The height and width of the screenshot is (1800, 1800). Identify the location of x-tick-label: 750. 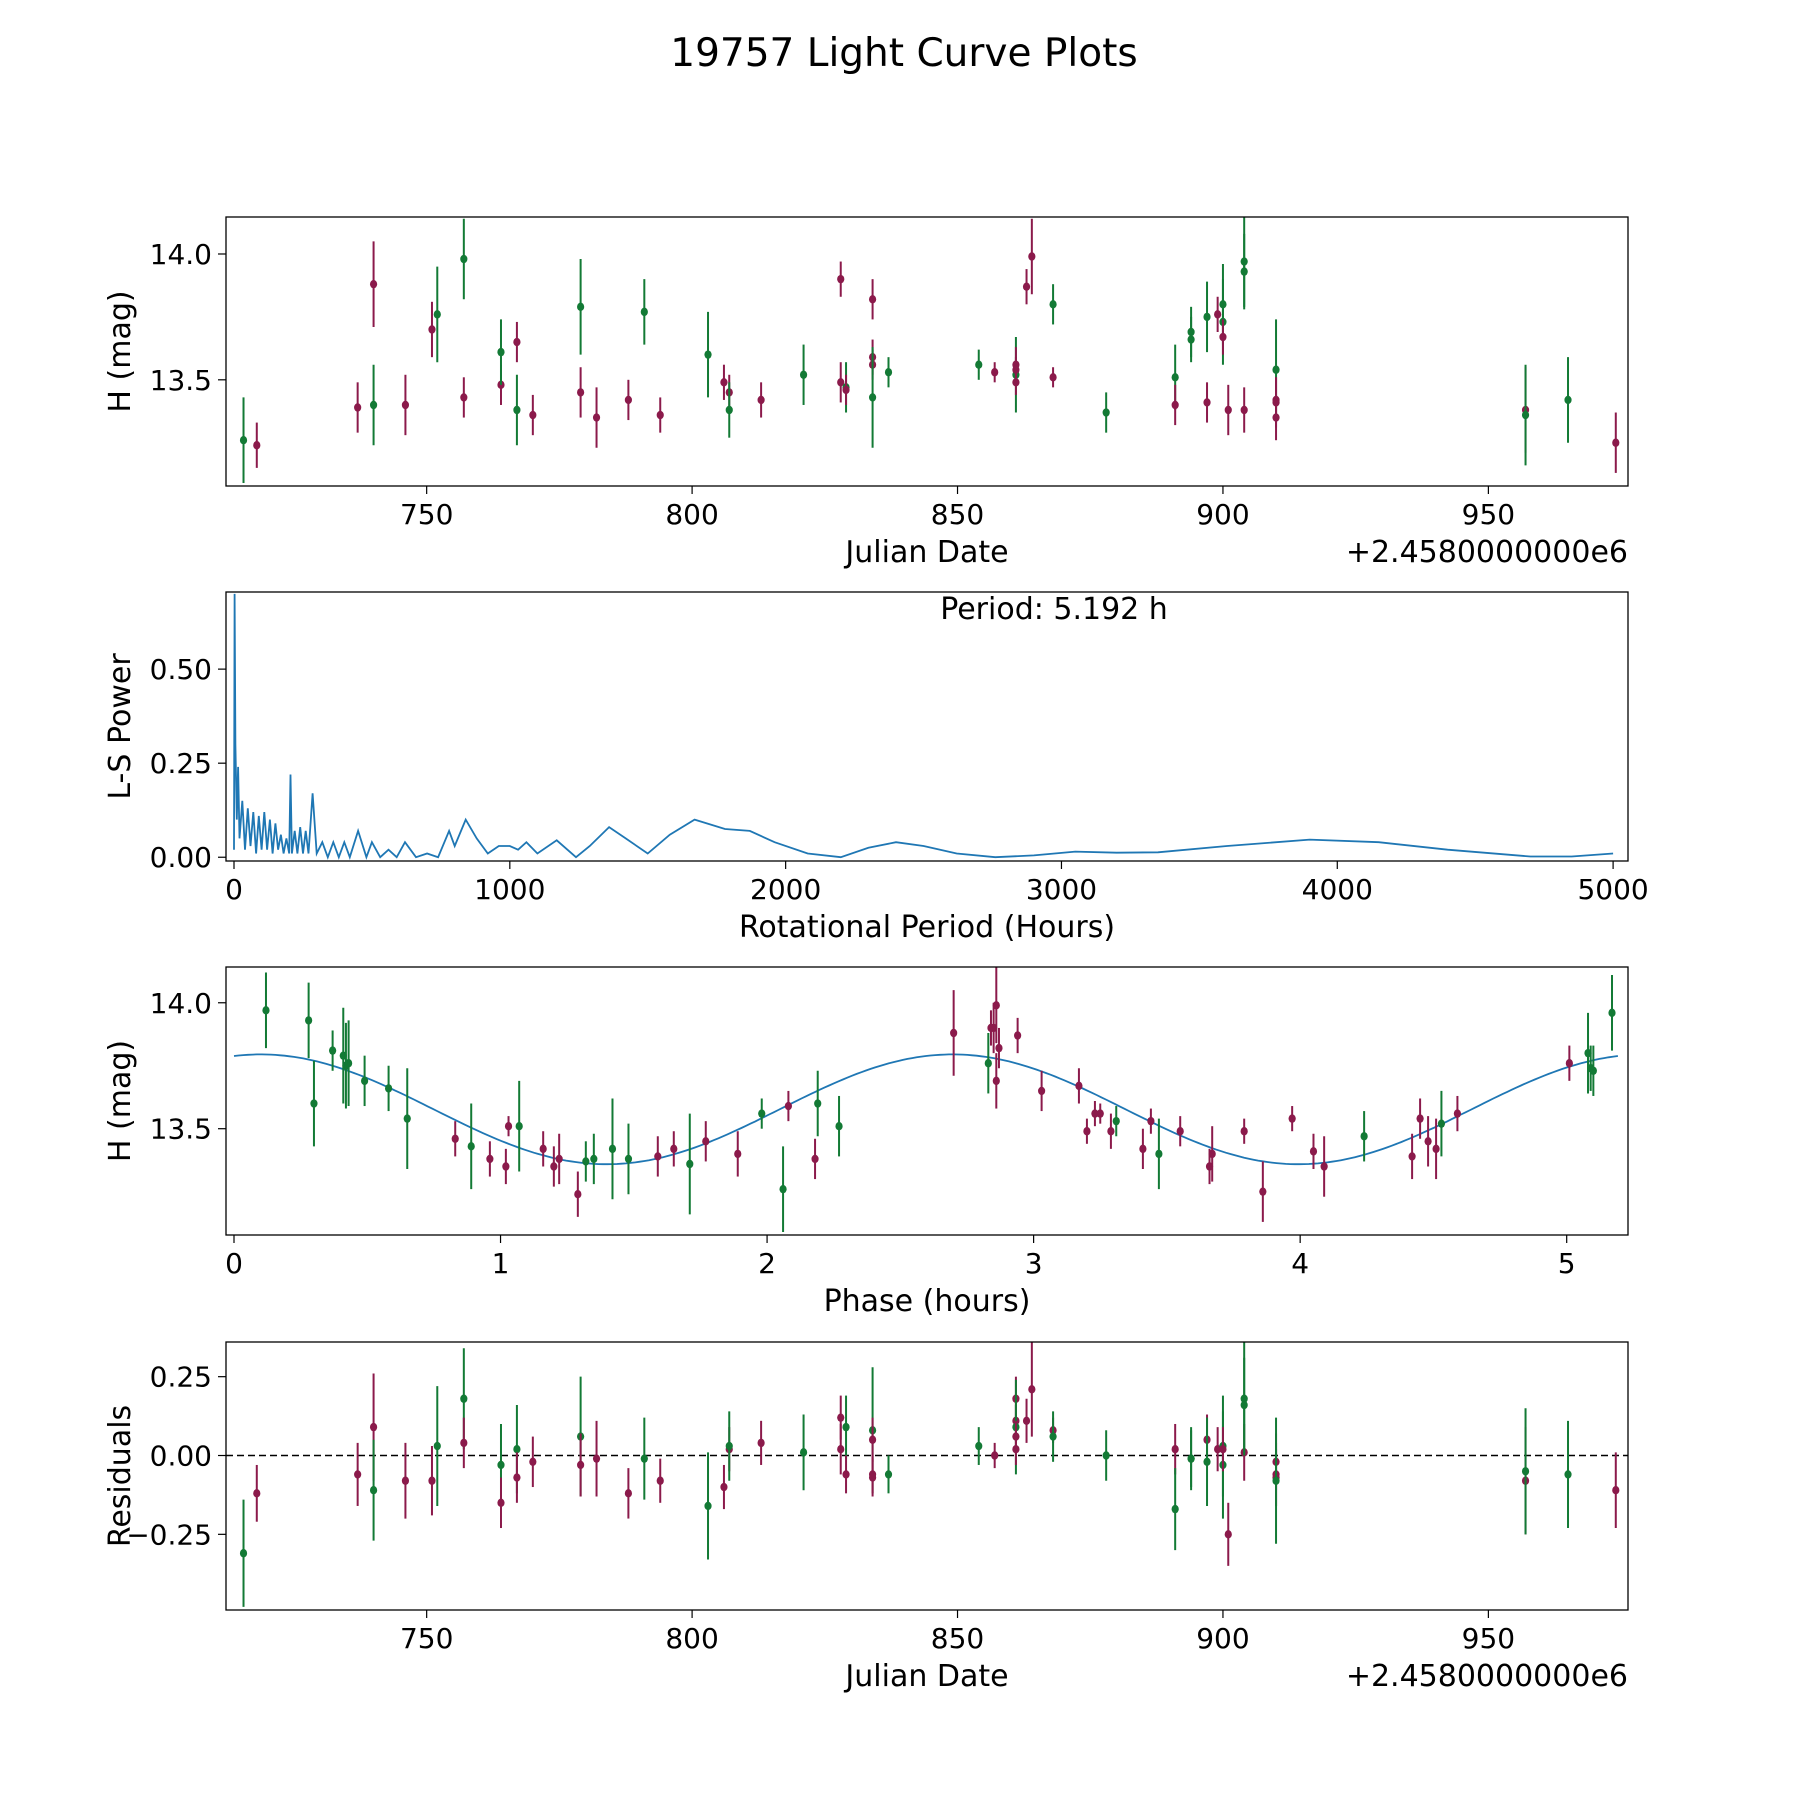
(426, 514).